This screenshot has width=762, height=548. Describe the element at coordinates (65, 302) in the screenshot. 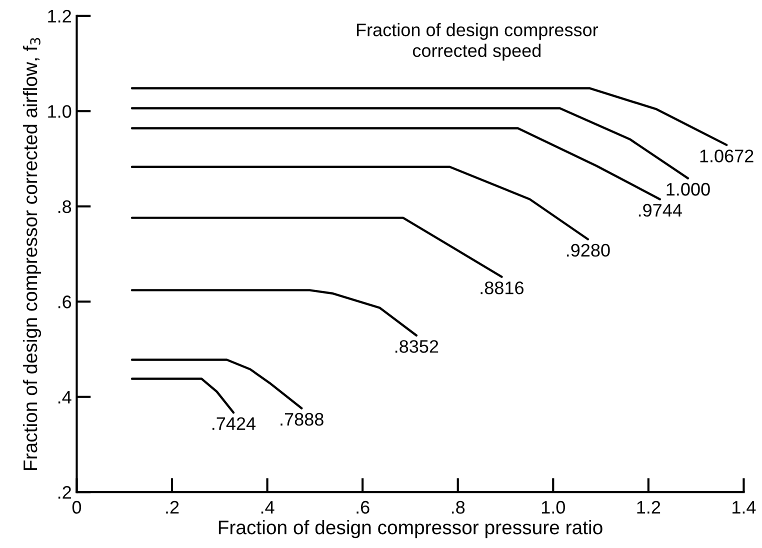

I see `y-tick-label: .6` at that location.